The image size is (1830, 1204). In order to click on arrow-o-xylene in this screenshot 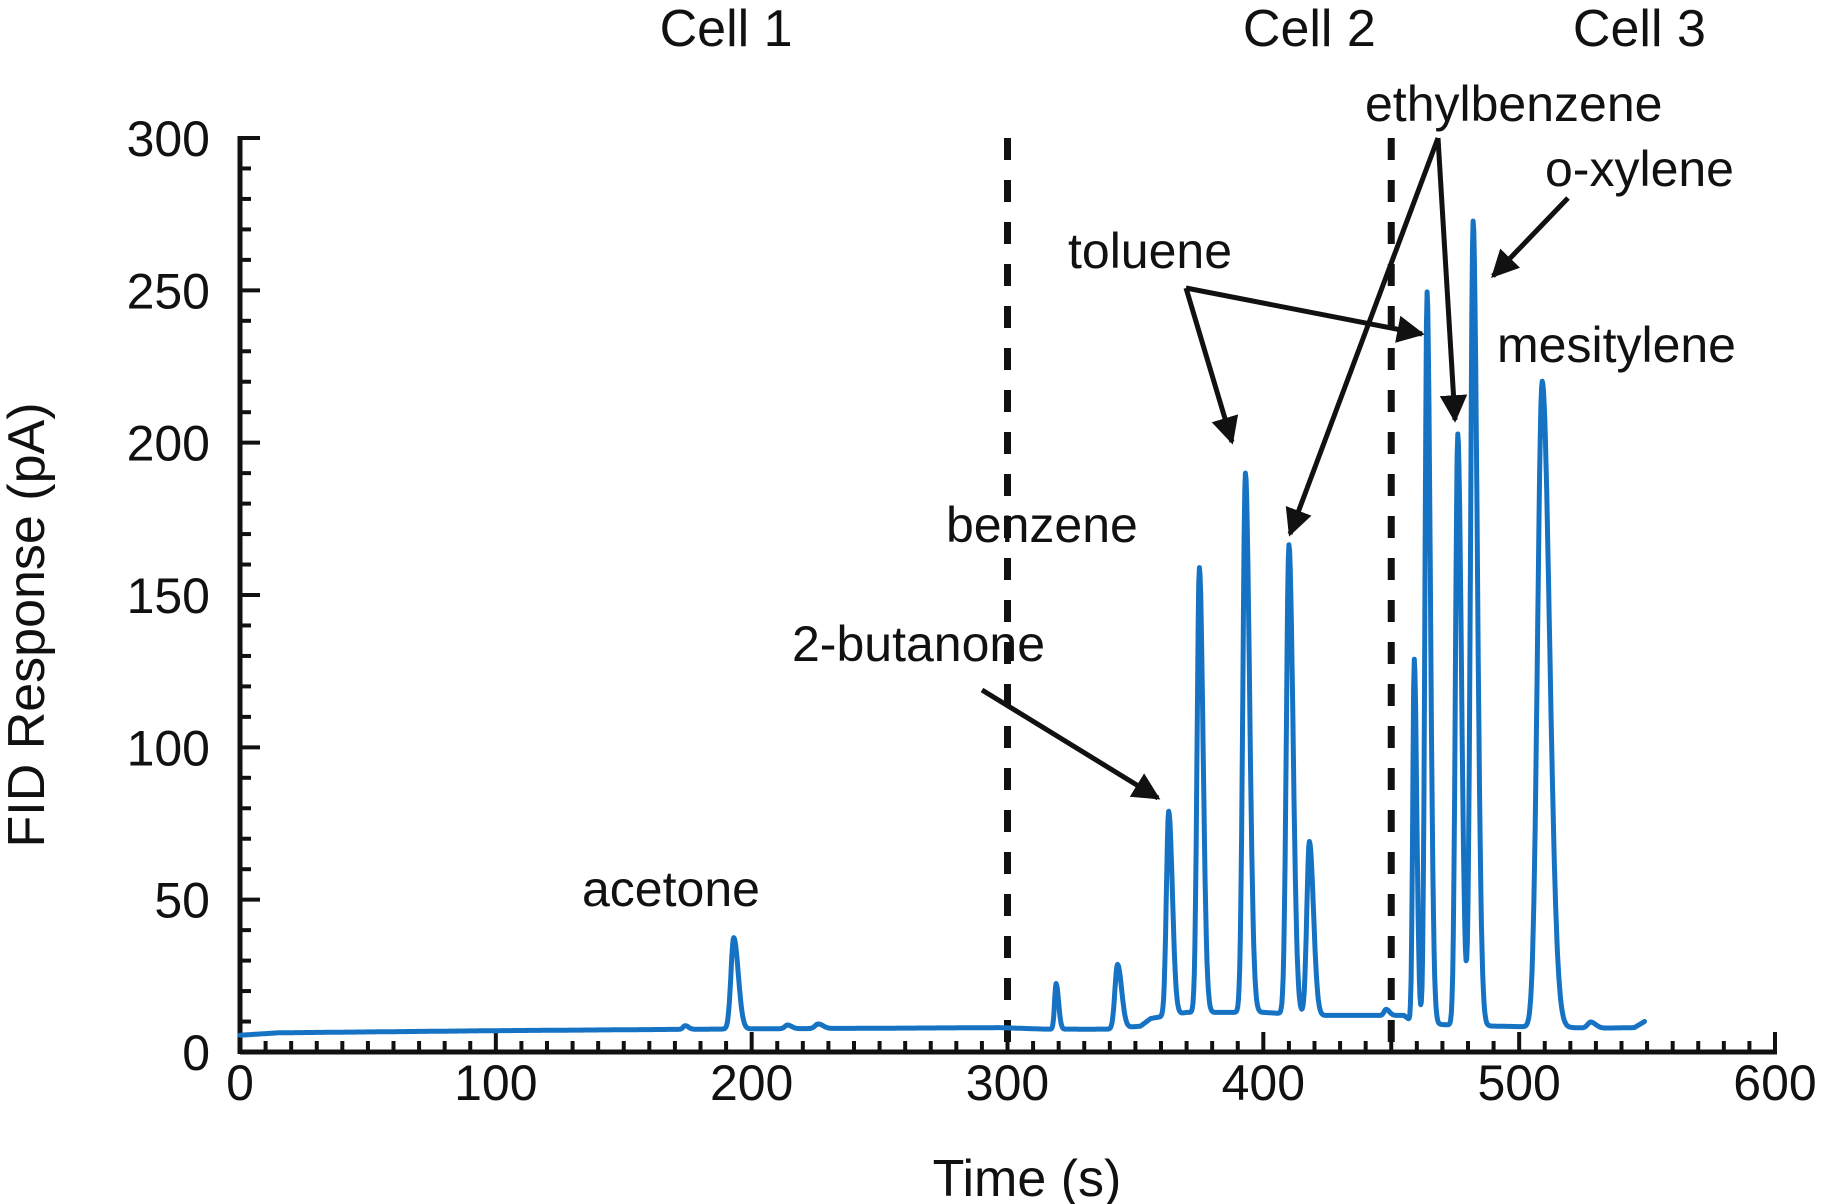, I will do `click(1530, 237)`.